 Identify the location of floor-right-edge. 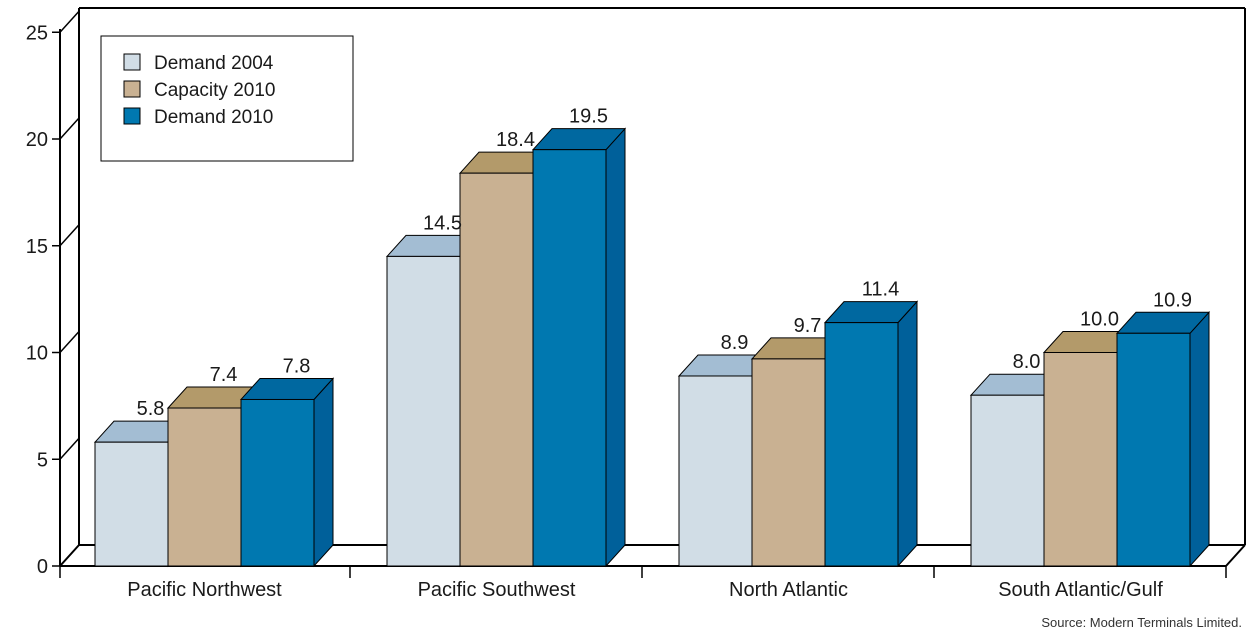
(1235, 555).